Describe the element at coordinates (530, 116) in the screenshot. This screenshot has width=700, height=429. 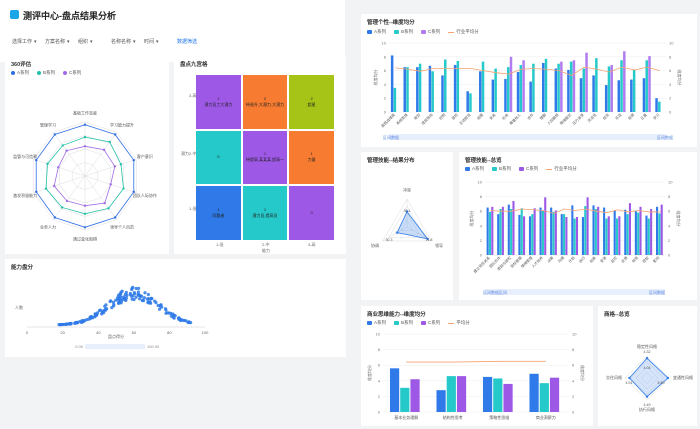
I see `x-tick-label: 合作` at that location.